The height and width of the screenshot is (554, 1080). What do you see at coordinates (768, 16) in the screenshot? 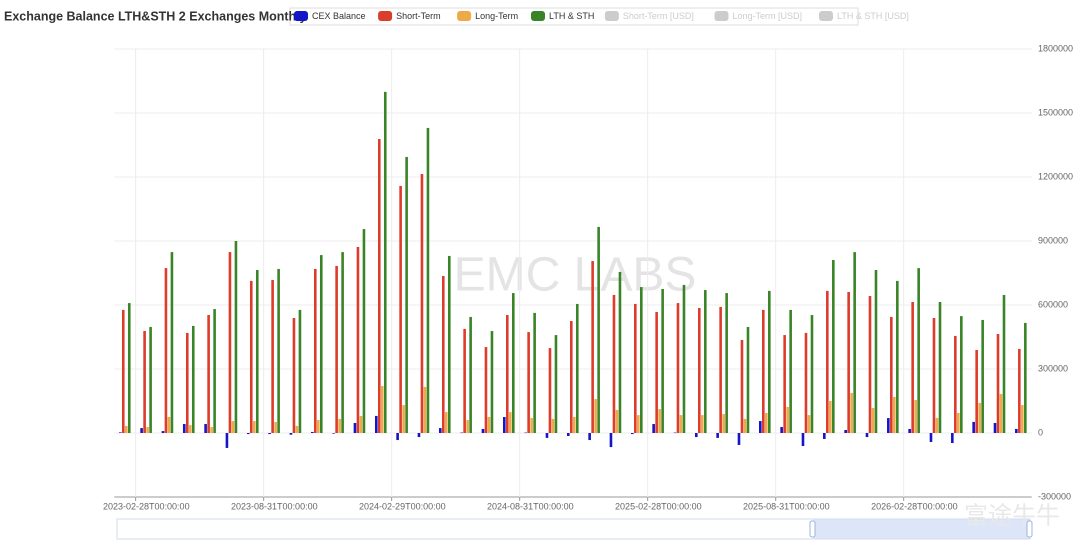
I see `legend-label: Long-Term [USD]` at bounding box center [768, 16].